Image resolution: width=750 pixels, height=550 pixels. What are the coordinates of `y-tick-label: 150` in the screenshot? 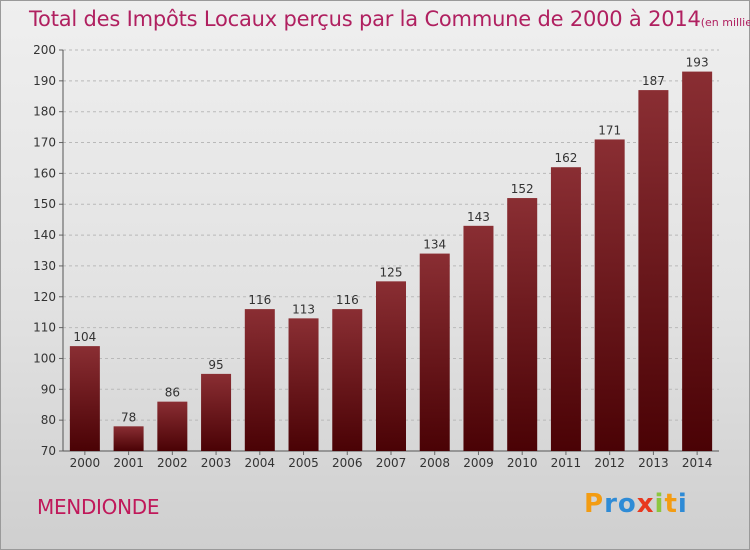 It's located at (44, 204).